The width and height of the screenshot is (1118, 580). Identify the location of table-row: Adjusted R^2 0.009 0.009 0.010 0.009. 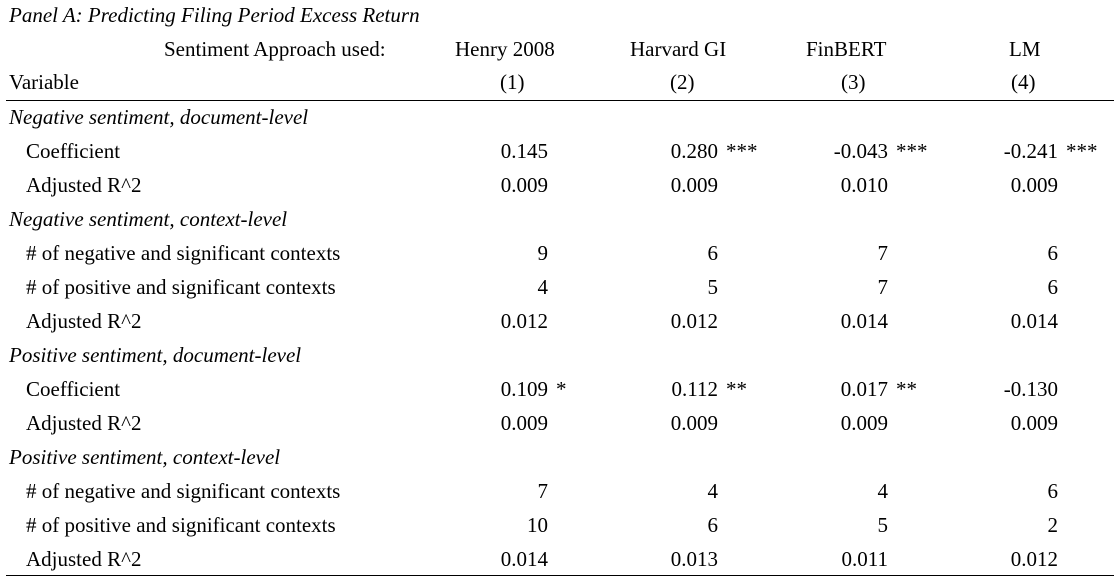
(559, 185).